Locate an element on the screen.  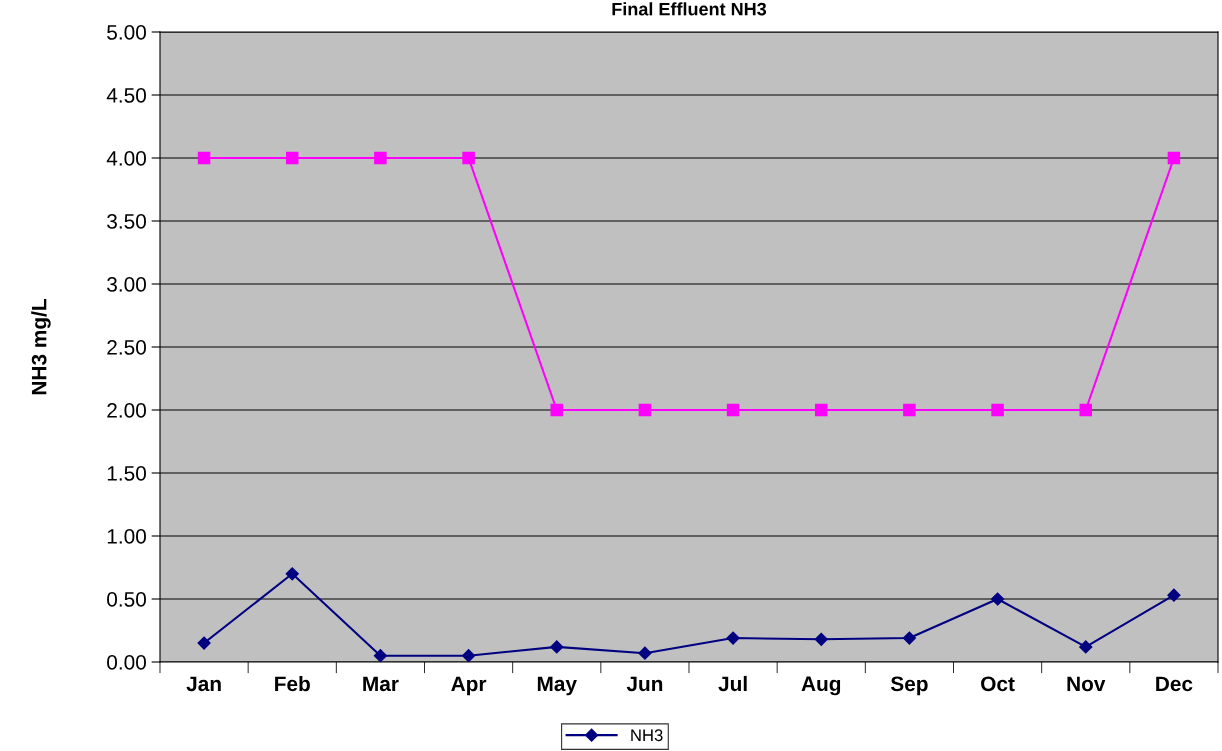
x-tick-label: May is located at coordinates (557, 686).